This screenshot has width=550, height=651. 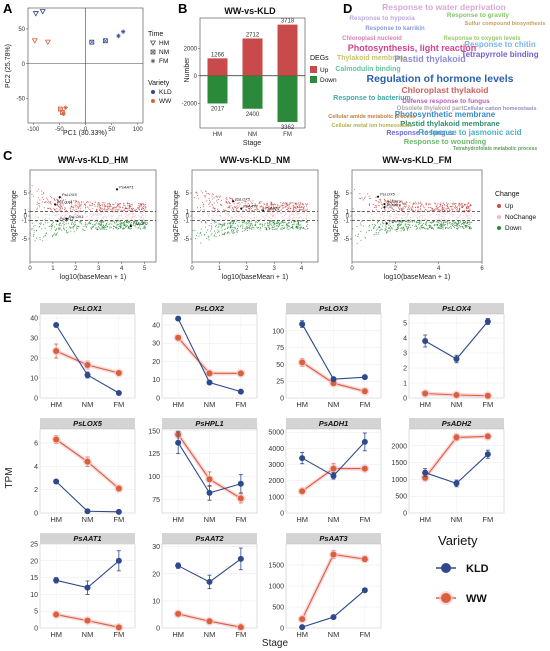 I want to click on pca-x-tick-label: -50, so click(x=59, y=130).